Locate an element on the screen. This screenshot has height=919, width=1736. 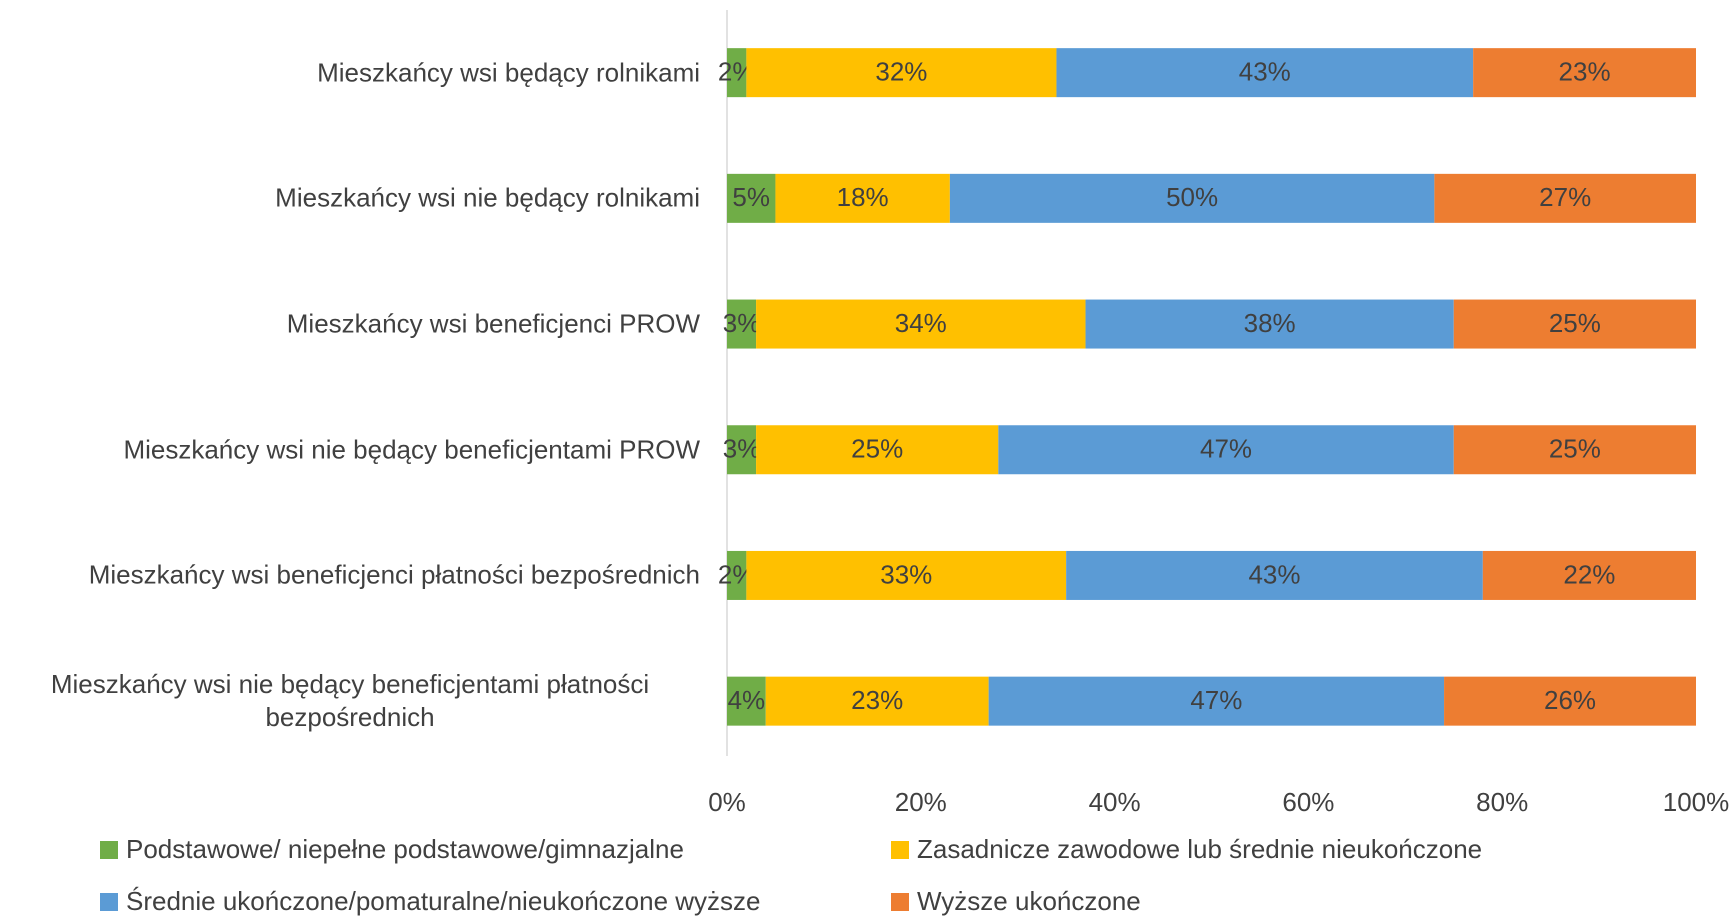
data-label: 38% is located at coordinates (1270, 323).